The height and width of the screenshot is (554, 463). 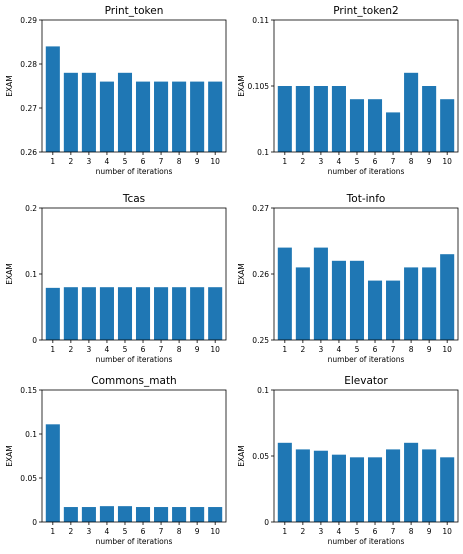 I want to click on plot-frame, so click(x=134, y=86).